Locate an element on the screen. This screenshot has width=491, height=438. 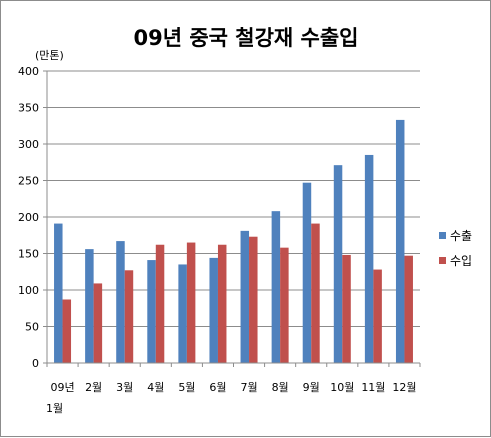
x-tick-label: 1월 is located at coordinates (54, 408).